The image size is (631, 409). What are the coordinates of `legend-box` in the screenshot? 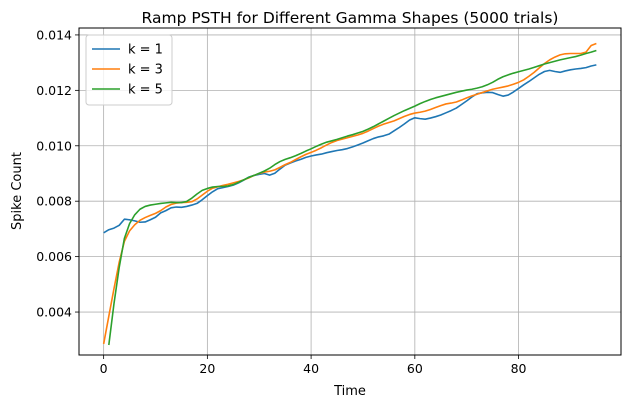 It's located at (129, 70).